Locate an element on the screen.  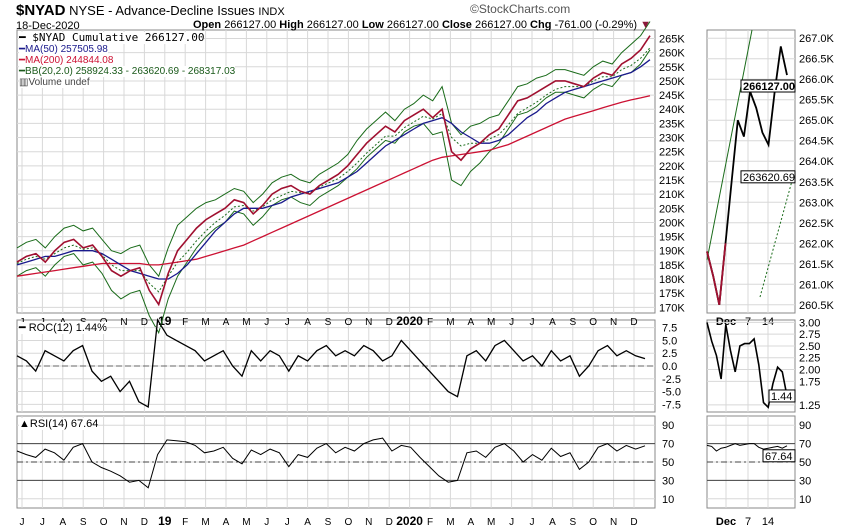
zoom-y-tick-label: 263.5K is located at coordinates (817, 183).